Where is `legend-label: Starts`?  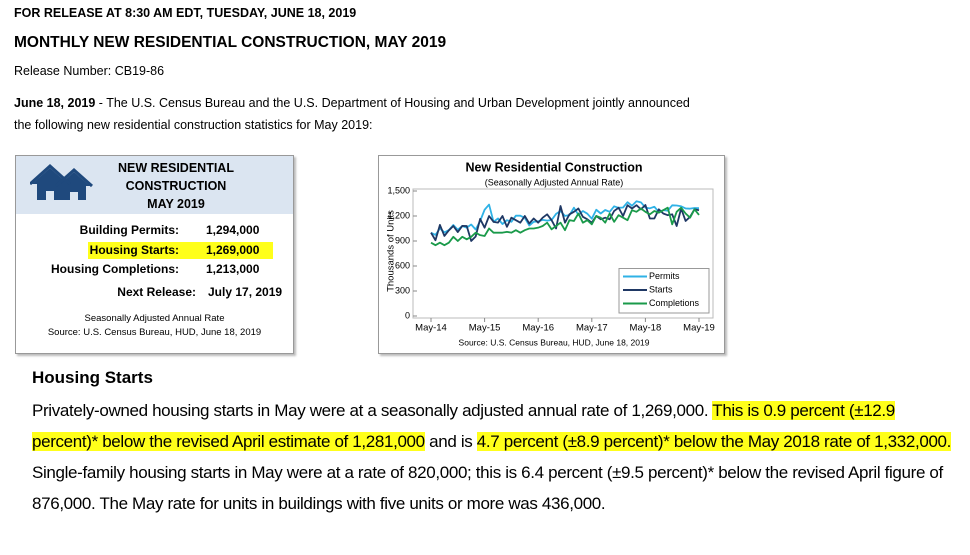
legend-label: Starts is located at coordinates (661, 289).